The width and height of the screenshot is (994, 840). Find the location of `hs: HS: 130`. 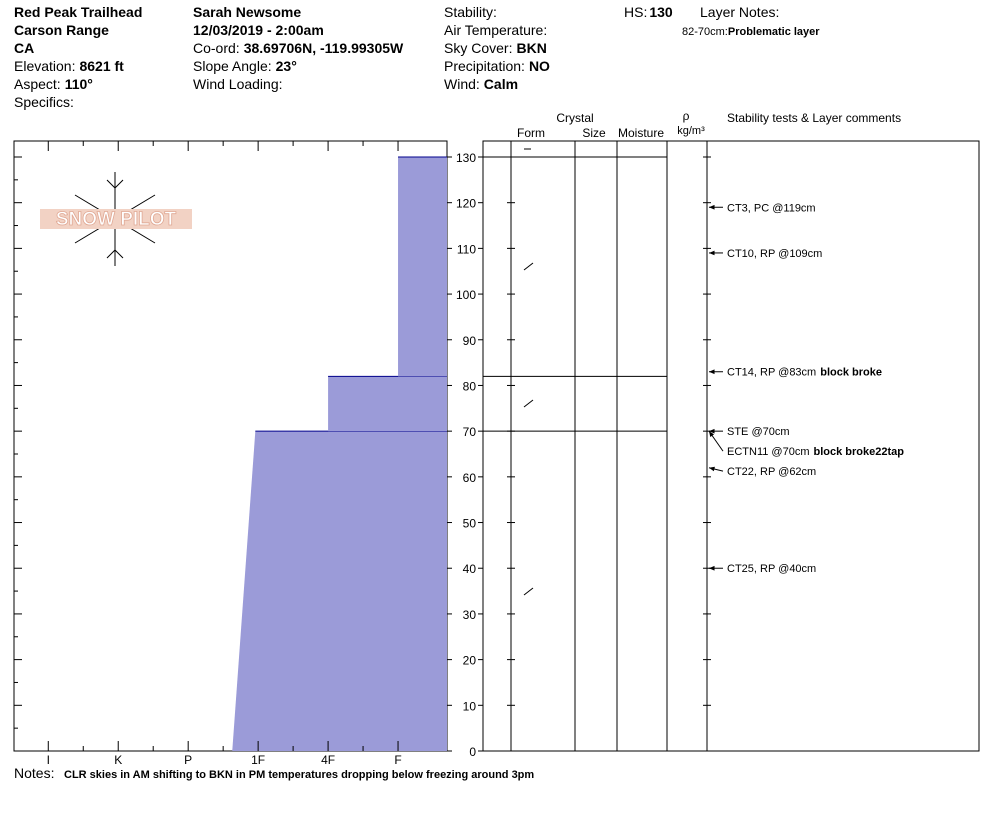

hs: HS: 130 is located at coordinates (648, 12).